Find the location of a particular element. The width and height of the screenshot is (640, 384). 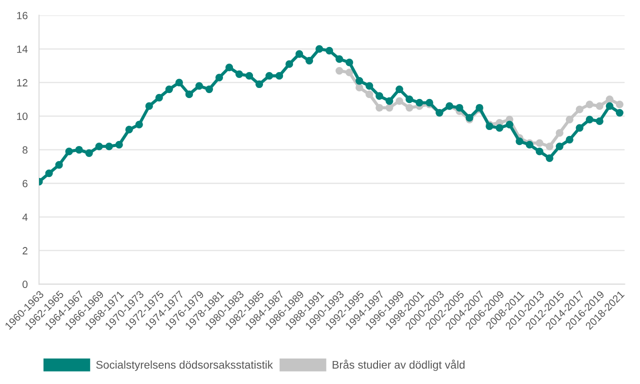

y-tick-label: 2 is located at coordinates (25, 250).